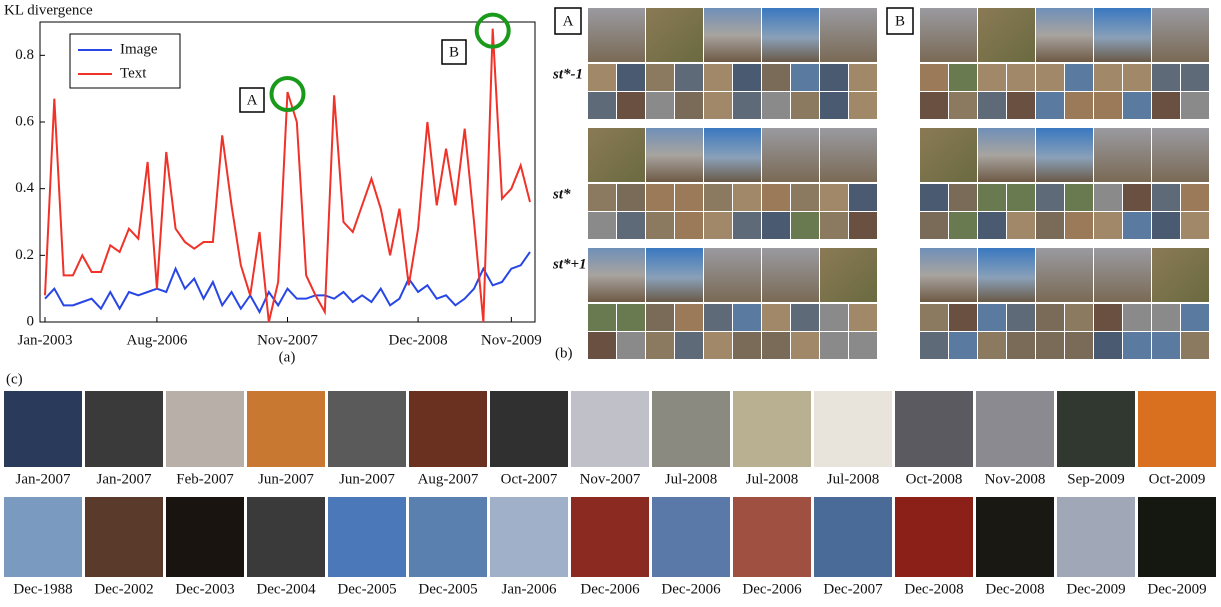 The height and width of the screenshot is (607, 1221). Describe the element at coordinates (366, 589) in the screenshot. I see `photo-date: Dec-2005` at that location.